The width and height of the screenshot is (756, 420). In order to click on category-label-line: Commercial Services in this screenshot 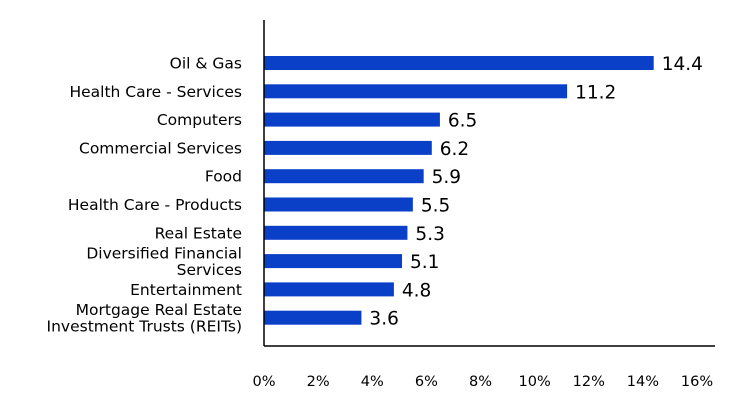, I will do `click(160, 148)`.